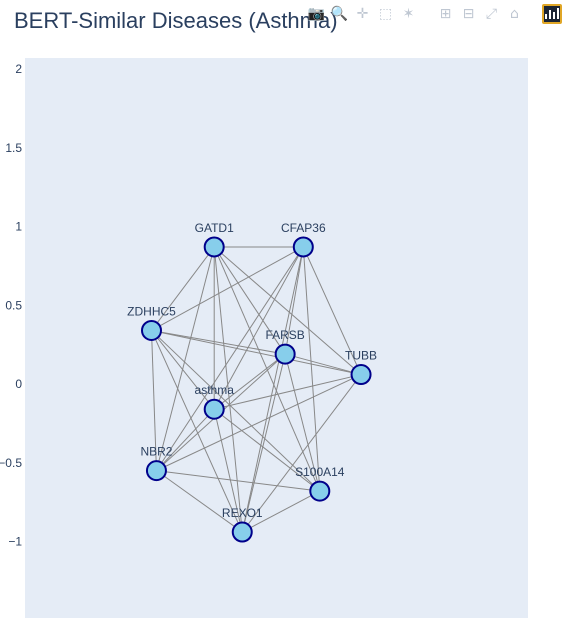  What do you see at coordinates (284, 335) in the screenshot?
I see `node-label: FARSB` at bounding box center [284, 335].